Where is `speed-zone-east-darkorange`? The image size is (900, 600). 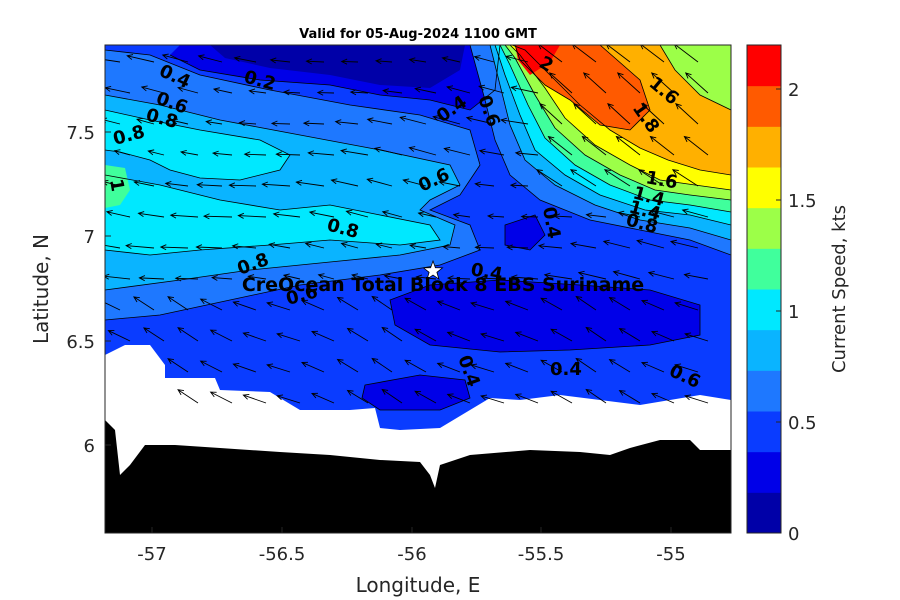 speed-zone-east-darkorange is located at coordinates (582, 87).